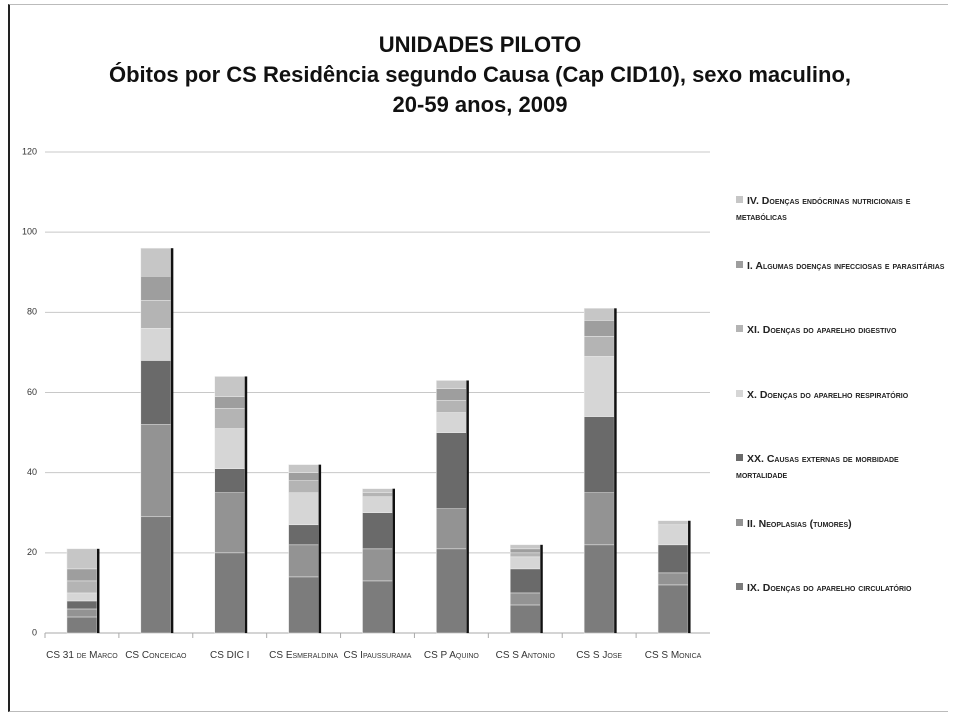 The width and height of the screenshot is (954, 722). Describe the element at coordinates (829, 588) in the screenshot. I see `legend-label: IX. Doenças do aparelho circulatório` at that location.